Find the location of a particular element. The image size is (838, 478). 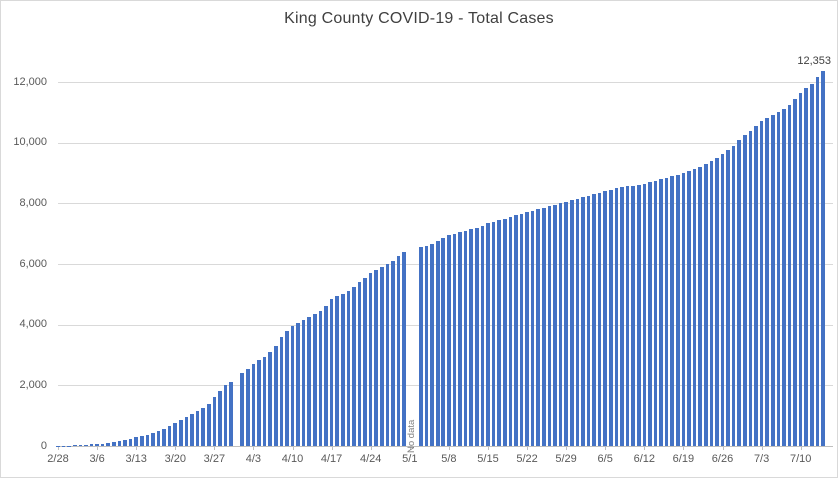

bar-4/15 is located at coordinates (320, 378).